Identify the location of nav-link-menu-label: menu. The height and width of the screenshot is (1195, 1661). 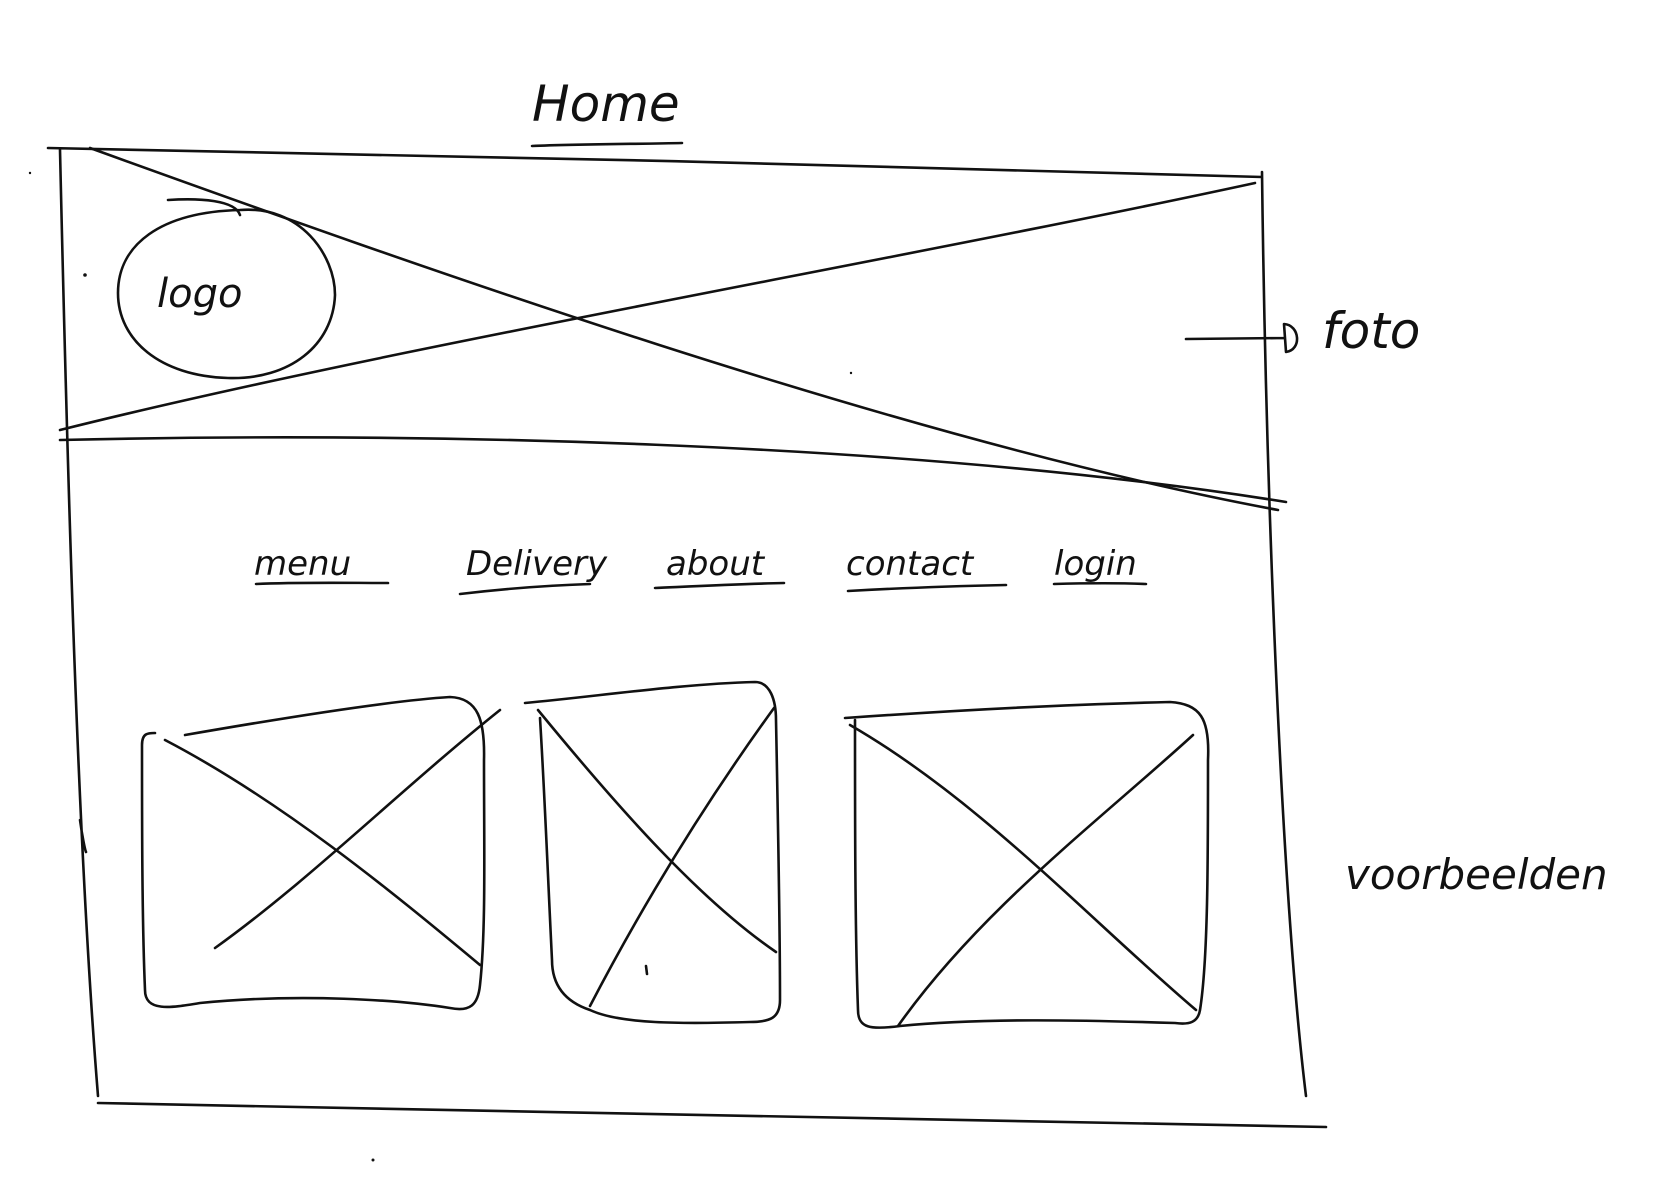
(302, 564).